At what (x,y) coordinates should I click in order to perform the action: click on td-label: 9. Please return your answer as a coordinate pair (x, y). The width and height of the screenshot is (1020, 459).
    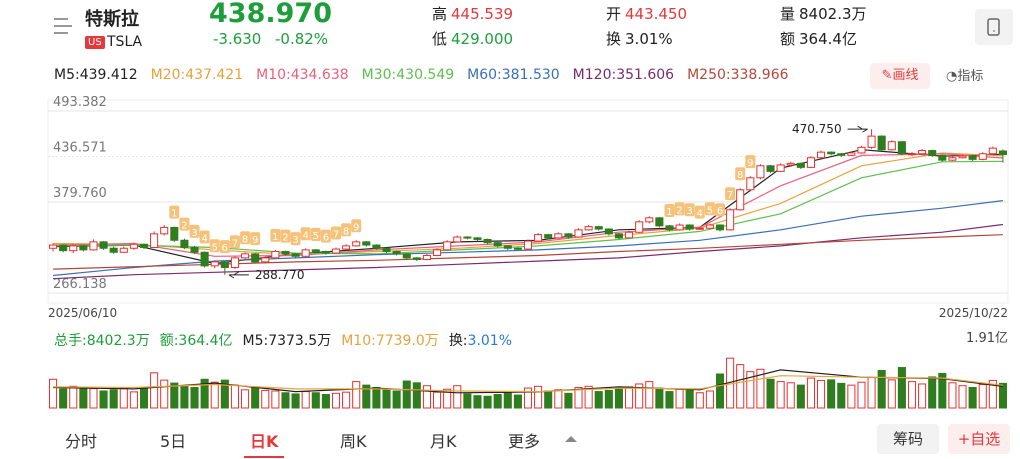
    Looking at the image, I should click on (750, 163).